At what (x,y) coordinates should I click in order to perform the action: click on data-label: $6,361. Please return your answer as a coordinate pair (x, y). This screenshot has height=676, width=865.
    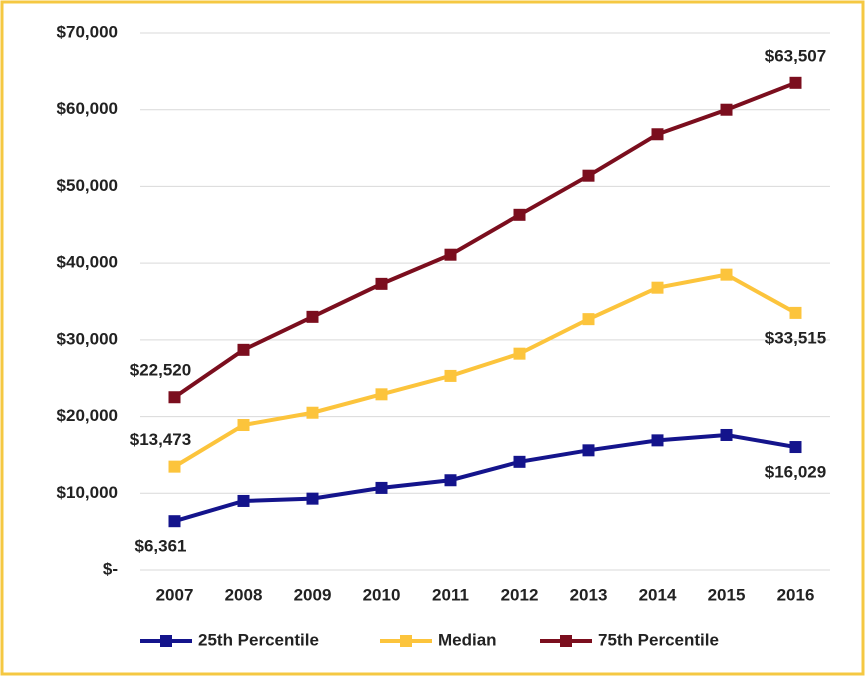
    Looking at the image, I should click on (161, 546).